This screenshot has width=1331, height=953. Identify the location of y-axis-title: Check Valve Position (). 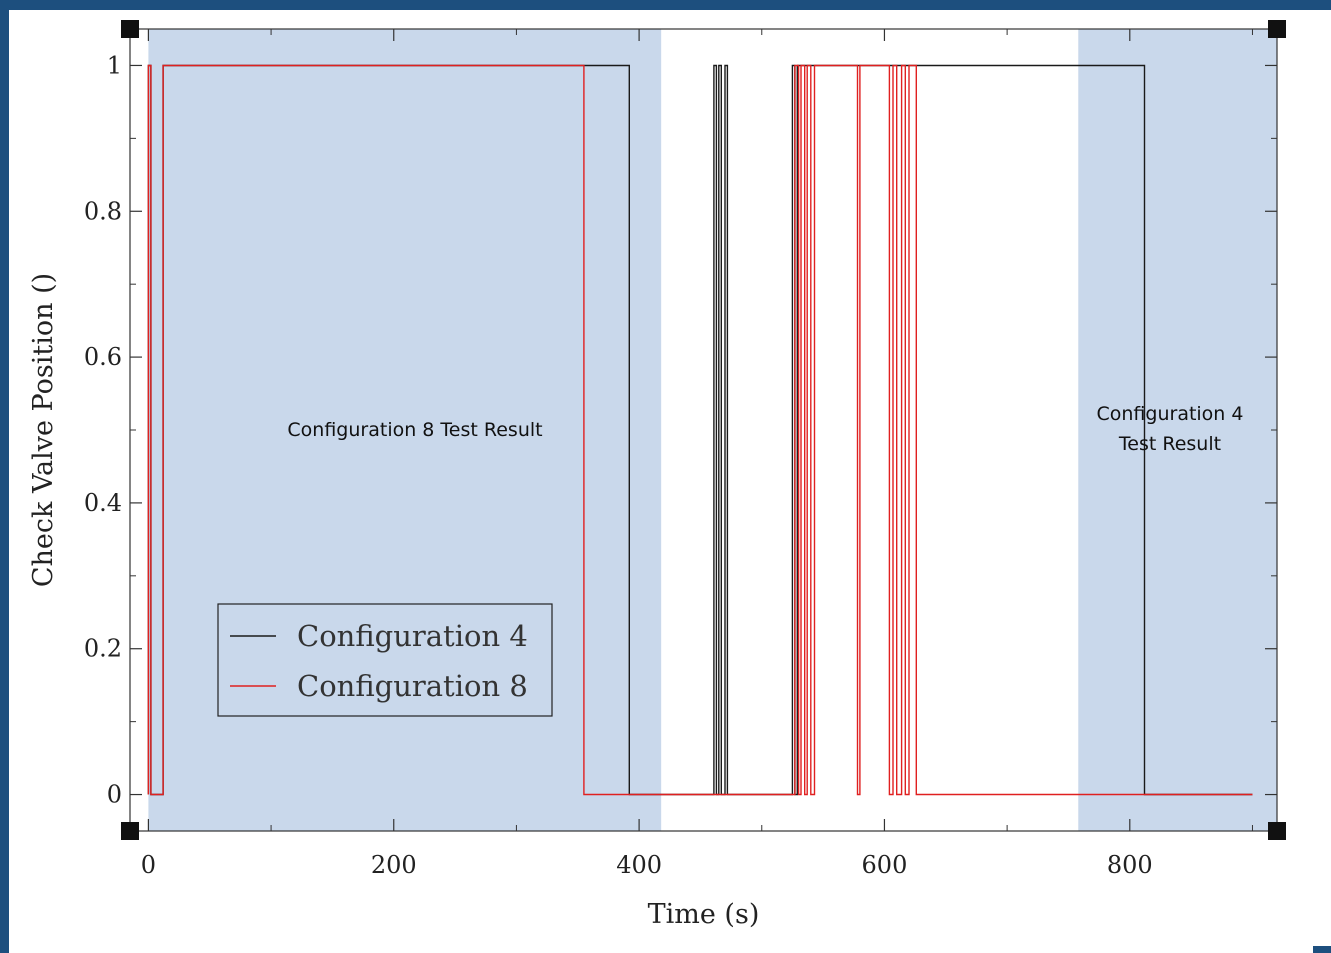
(43, 430).